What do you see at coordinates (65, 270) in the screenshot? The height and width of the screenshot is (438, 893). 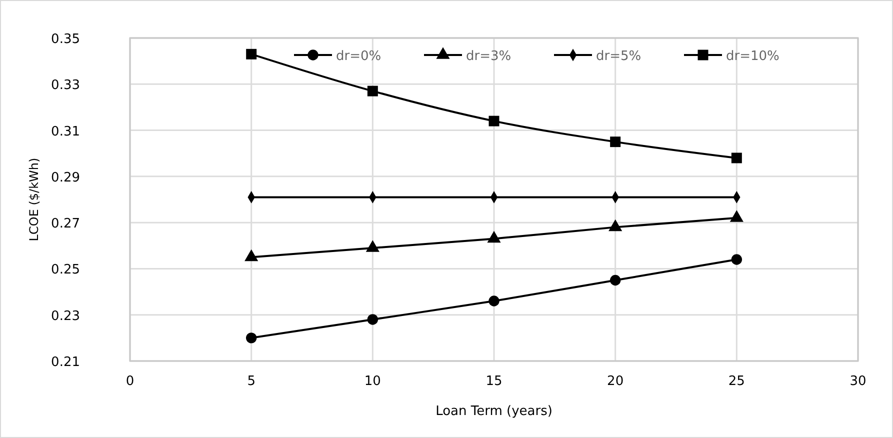 I see `y-tick-label: 0.25` at bounding box center [65, 270].